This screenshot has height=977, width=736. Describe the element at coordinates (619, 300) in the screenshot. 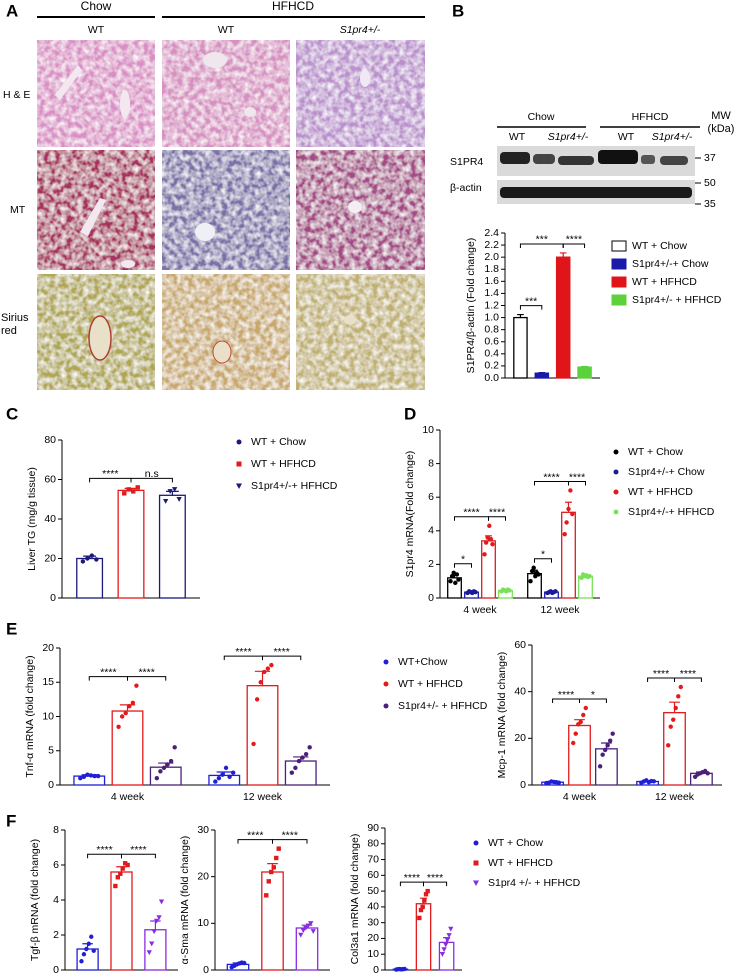

I see `legend-swatch` at that location.